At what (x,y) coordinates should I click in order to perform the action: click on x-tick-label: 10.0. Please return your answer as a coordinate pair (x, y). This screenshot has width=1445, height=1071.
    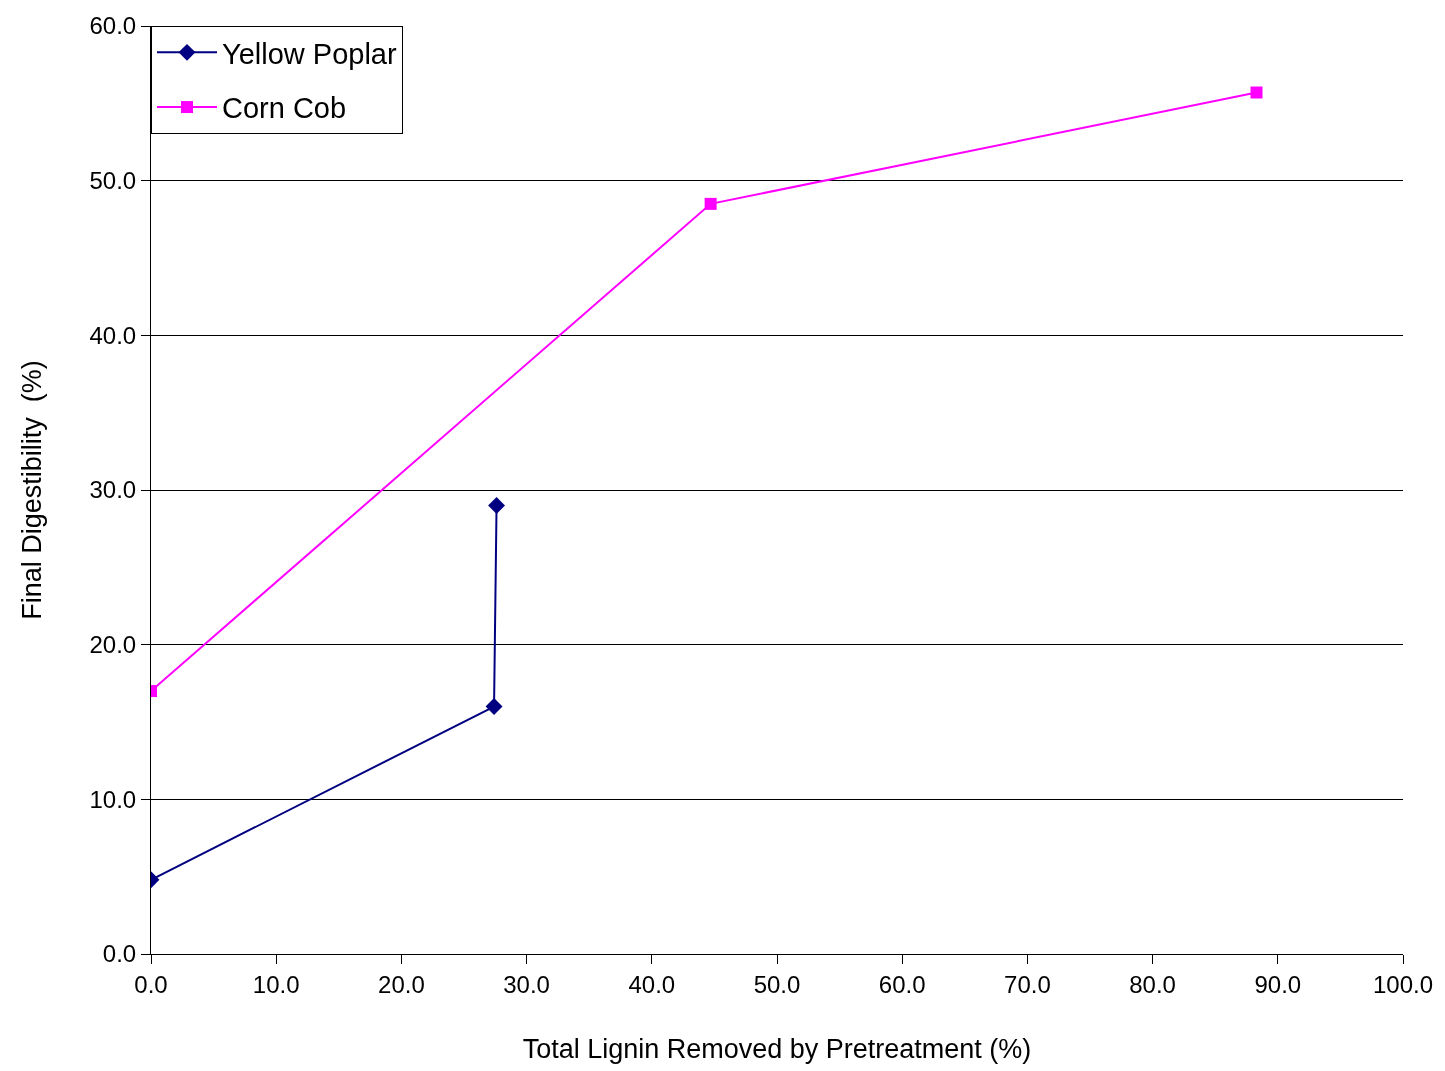
    Looking at the image, I should click on (276, 984).